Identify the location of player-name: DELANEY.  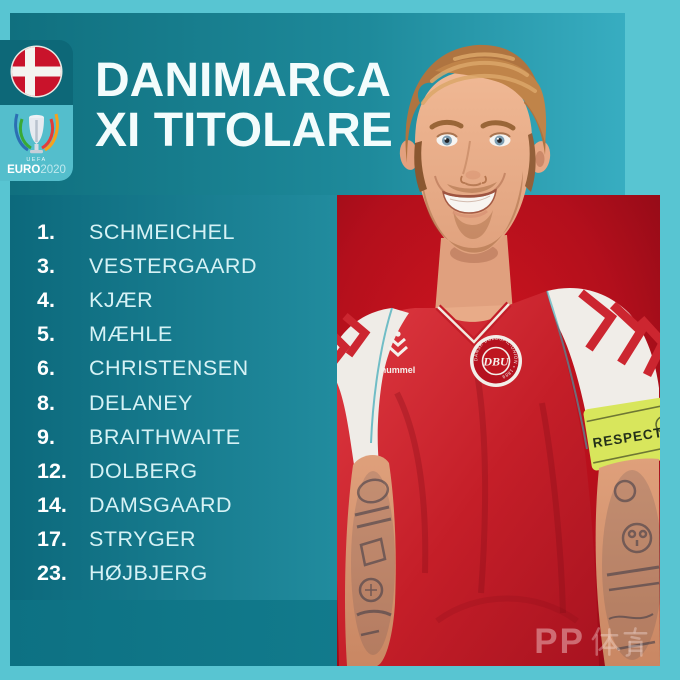
(141, 402).